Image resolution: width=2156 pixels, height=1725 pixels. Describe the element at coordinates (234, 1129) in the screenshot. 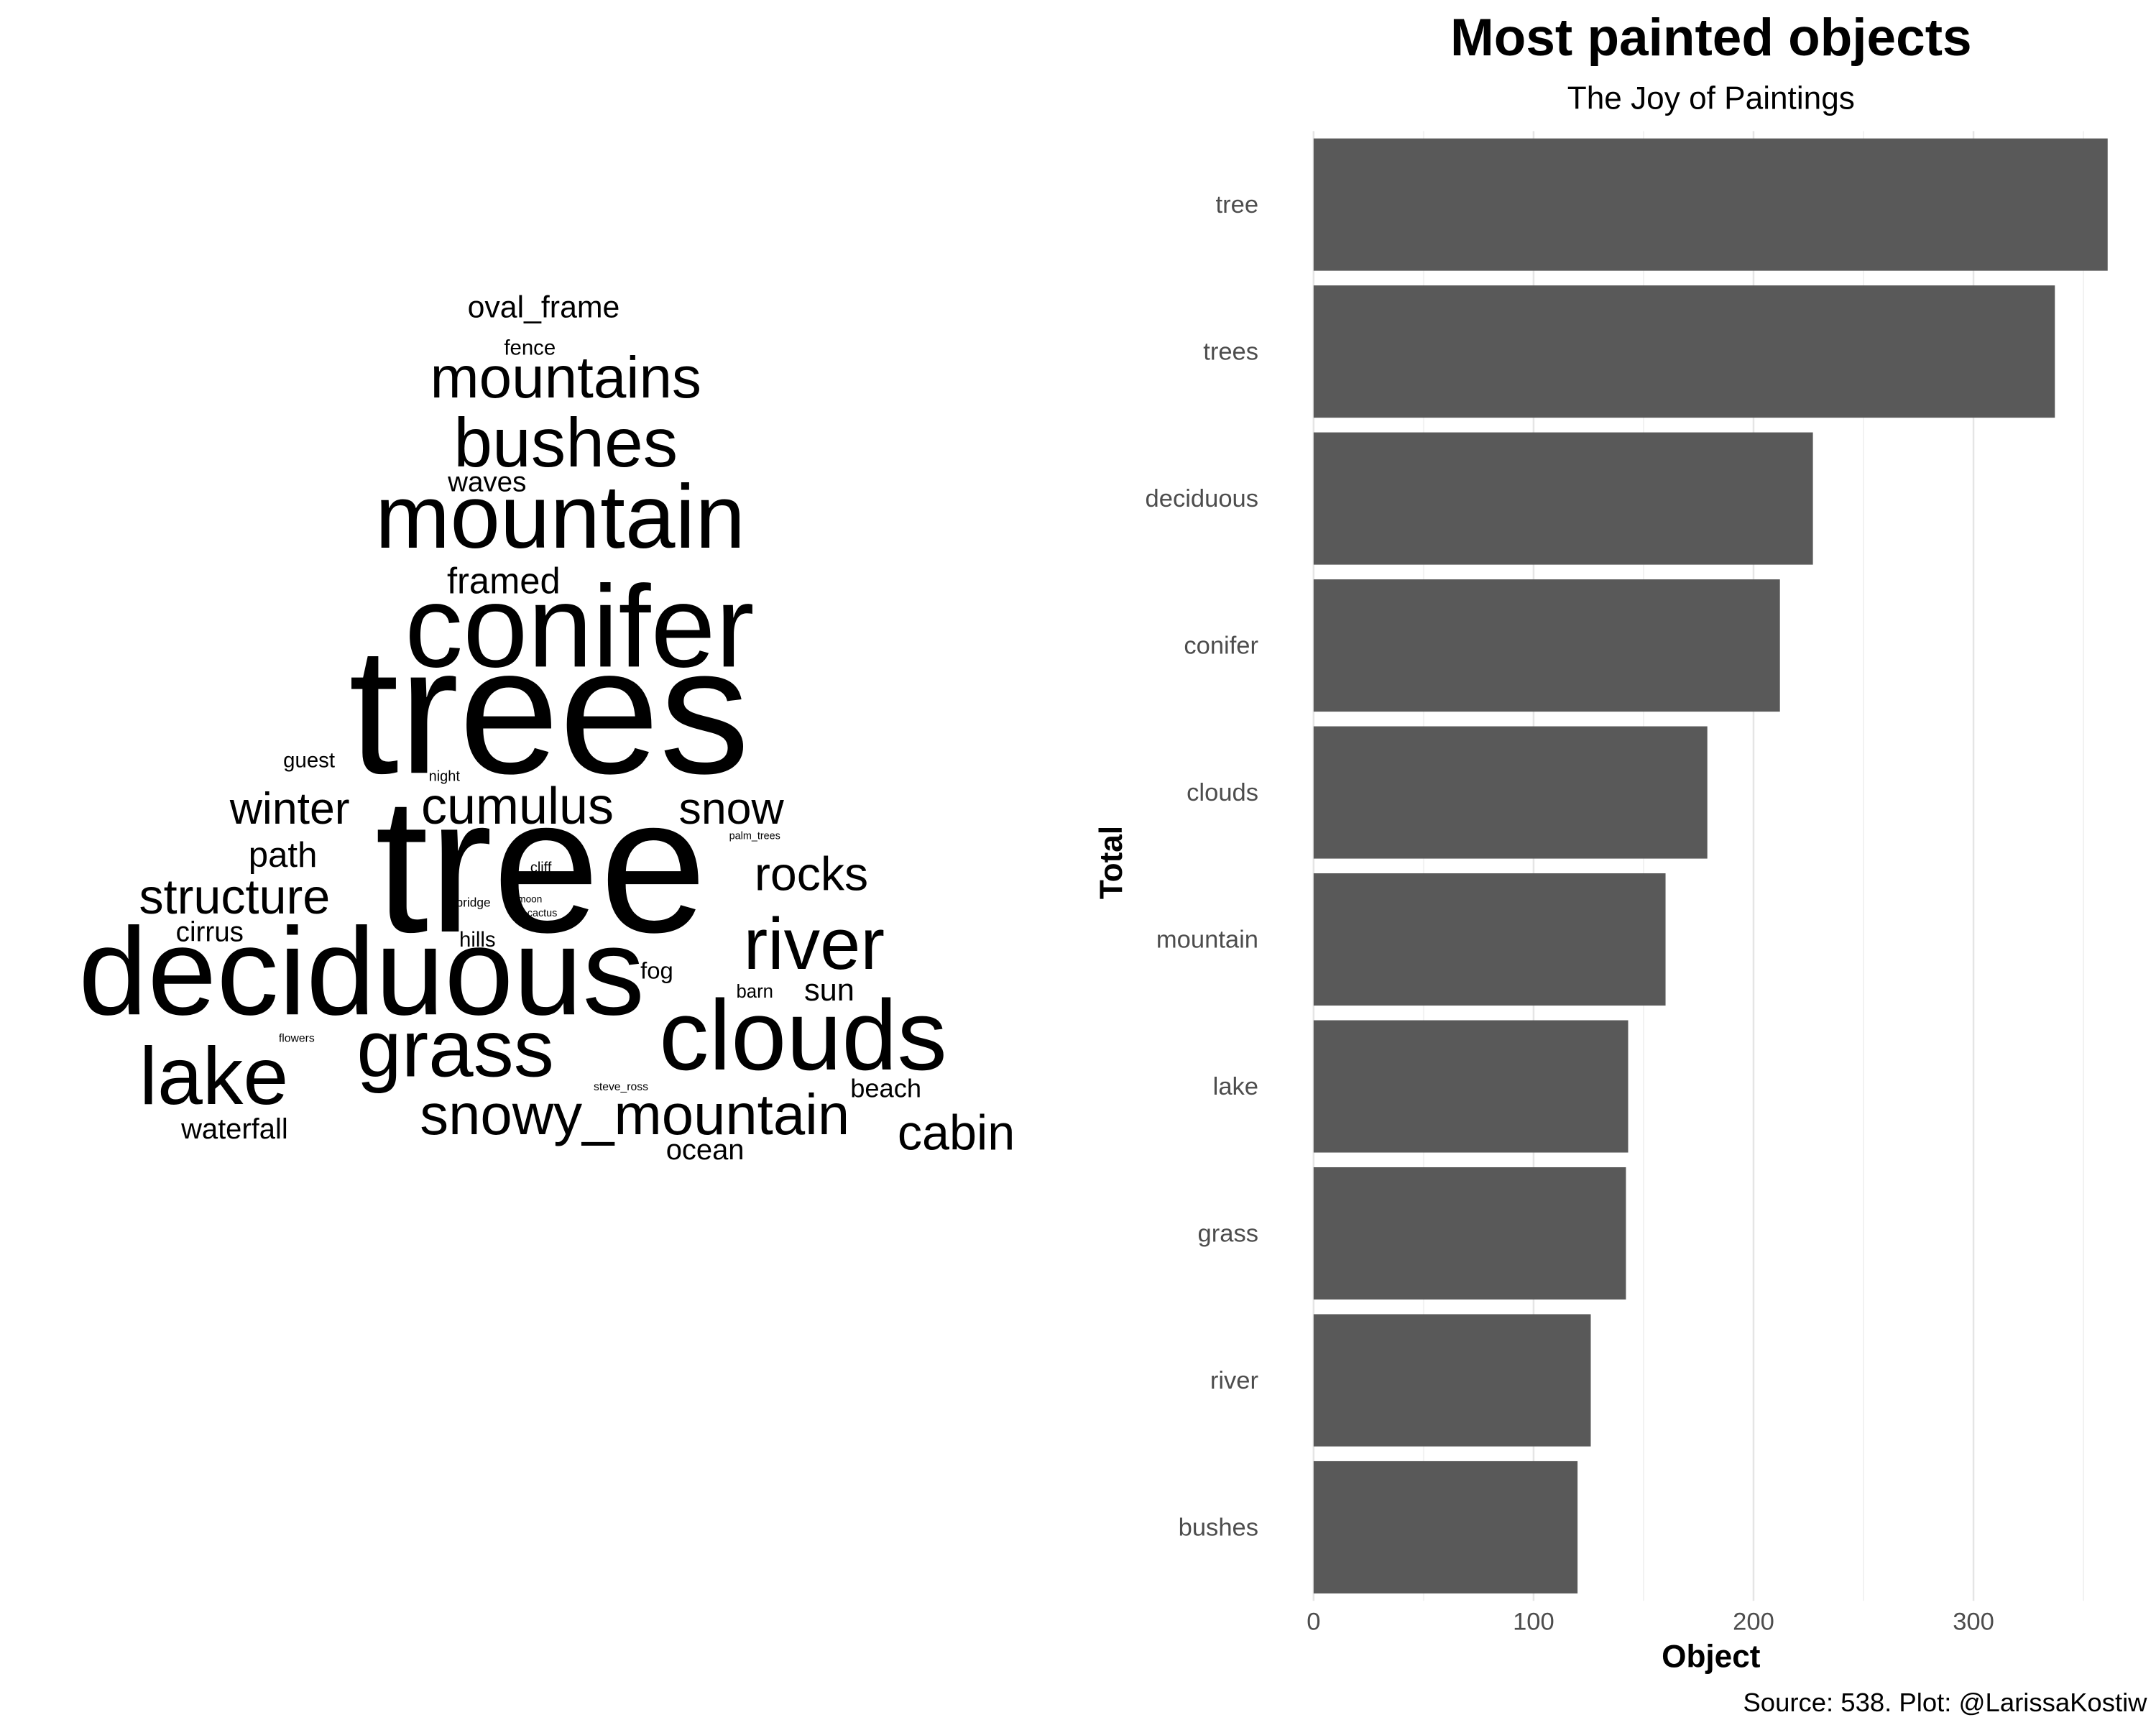

I see `cloud-word: waterfall` at that location.